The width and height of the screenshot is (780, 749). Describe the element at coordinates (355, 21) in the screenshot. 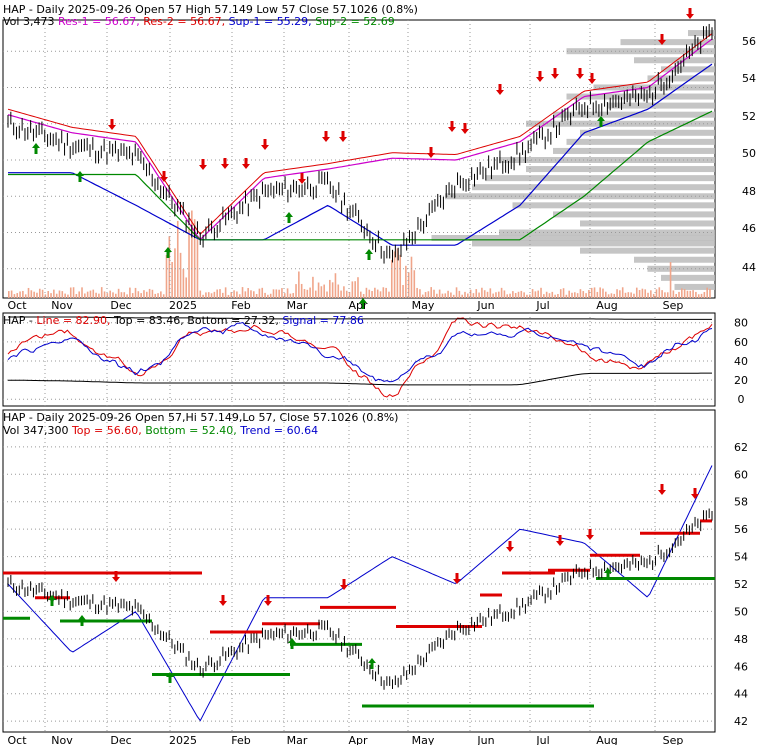

I see `legend-sup2: Sup-2 = 52.69` at that location.